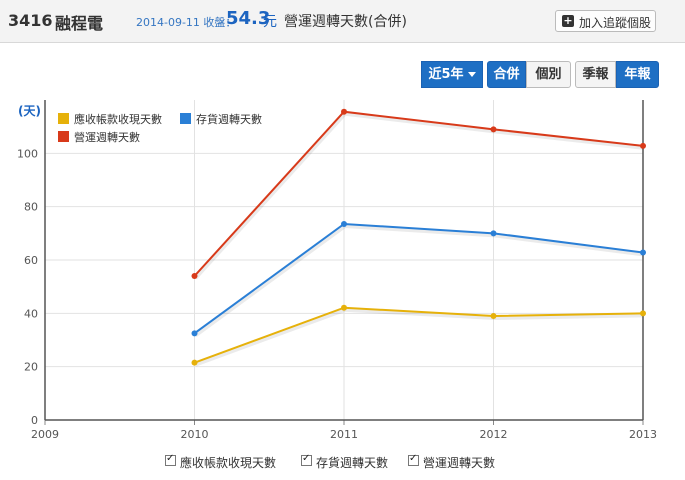 Image resolution: width=685 pixels, height=480 pixels. What do you see at coordinates (186, 22) in the screenshot?
I see `quote-date: 2014-09-11 收盤：` at bounding box center [186, 22].